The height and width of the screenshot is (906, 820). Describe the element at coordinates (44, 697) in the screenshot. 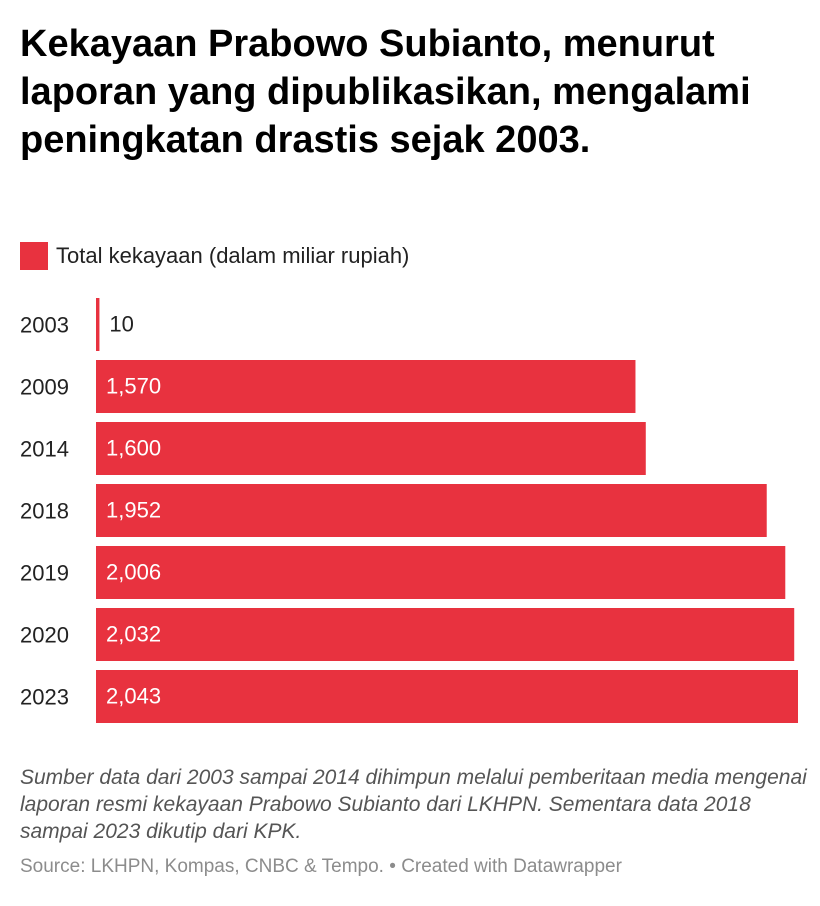

I see `category-label-2023: 2023` at that location.